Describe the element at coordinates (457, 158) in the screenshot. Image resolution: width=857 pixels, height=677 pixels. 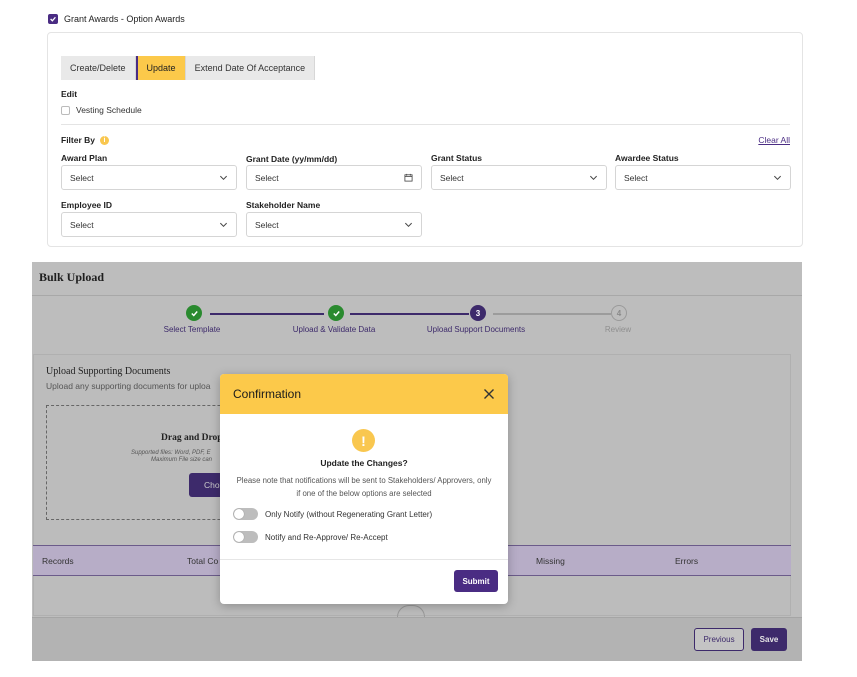
I see `grant-status-label: Grant Status` at that location.